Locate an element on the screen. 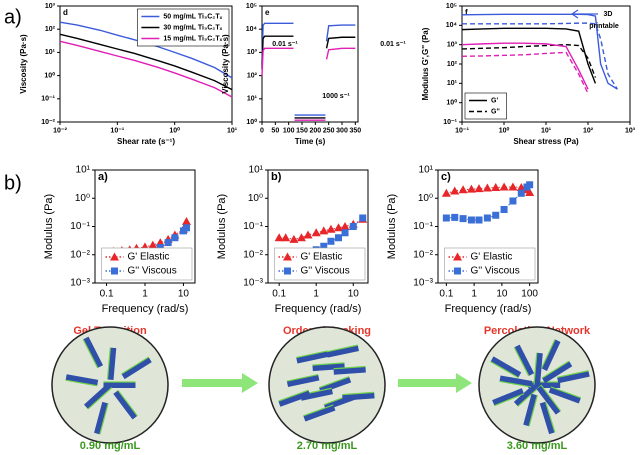  annotation: 0.01 s⁻¹ is located at coordinates (285, 44).